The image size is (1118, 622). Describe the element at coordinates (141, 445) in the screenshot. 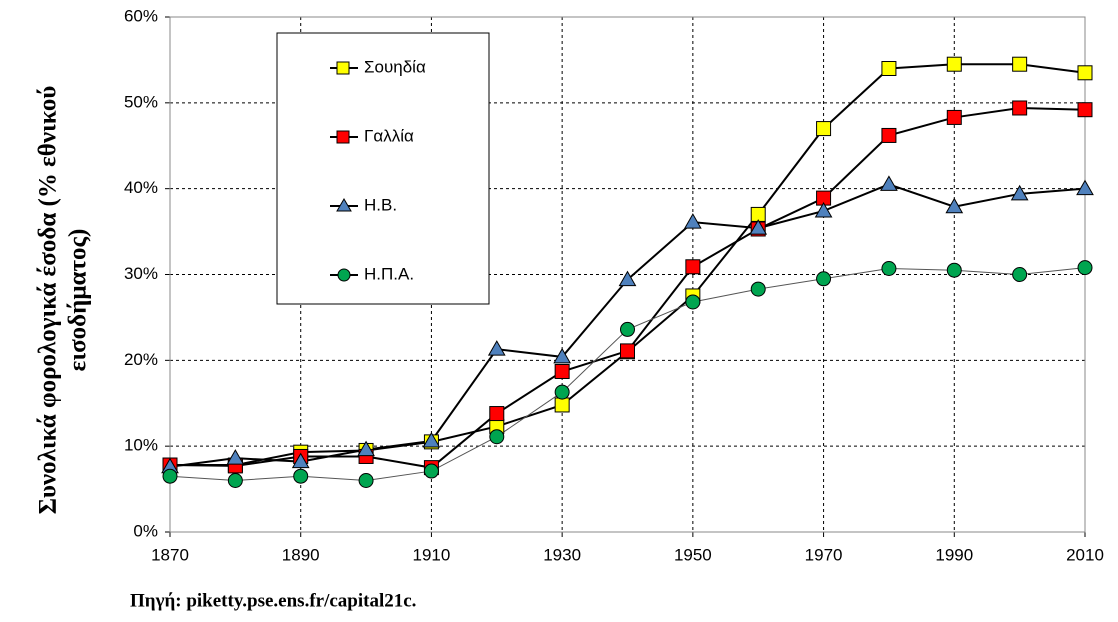

I see `y-tick-label: 10%` at that location.